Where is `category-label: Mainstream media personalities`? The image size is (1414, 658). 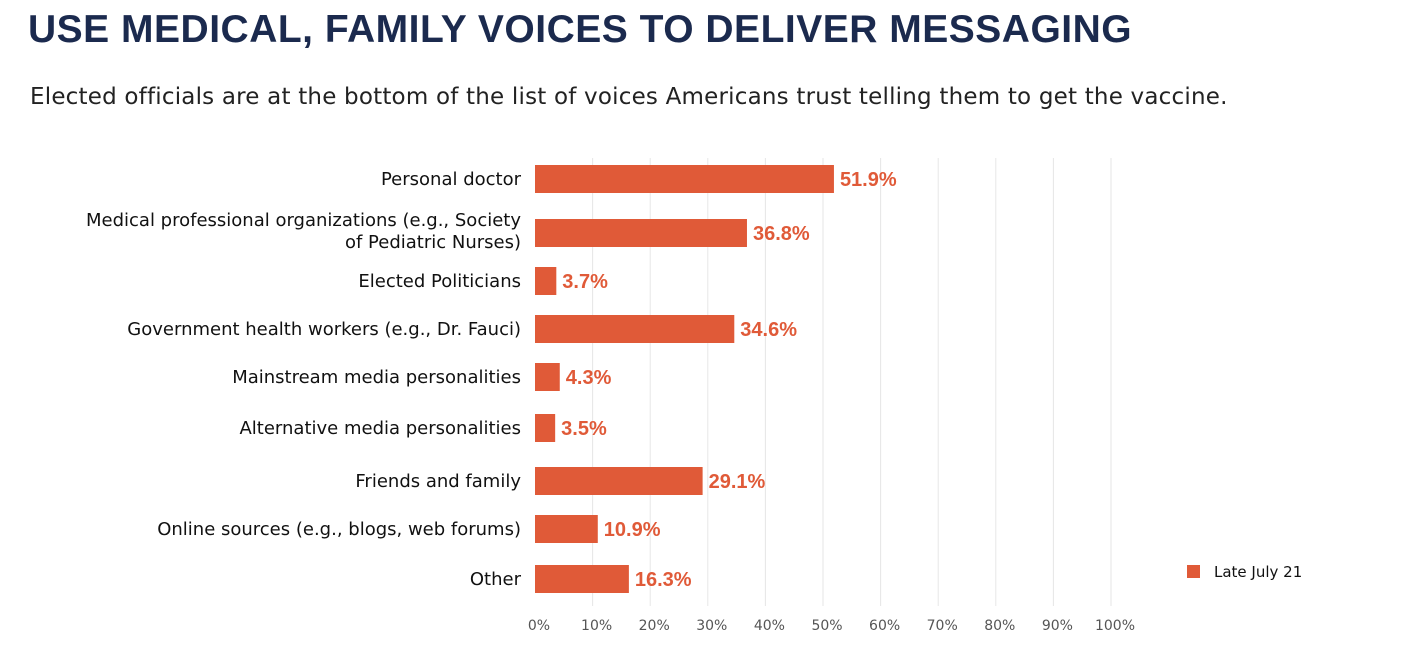 category-label: Mainstream media personalities is located at coordinates (376, 377).